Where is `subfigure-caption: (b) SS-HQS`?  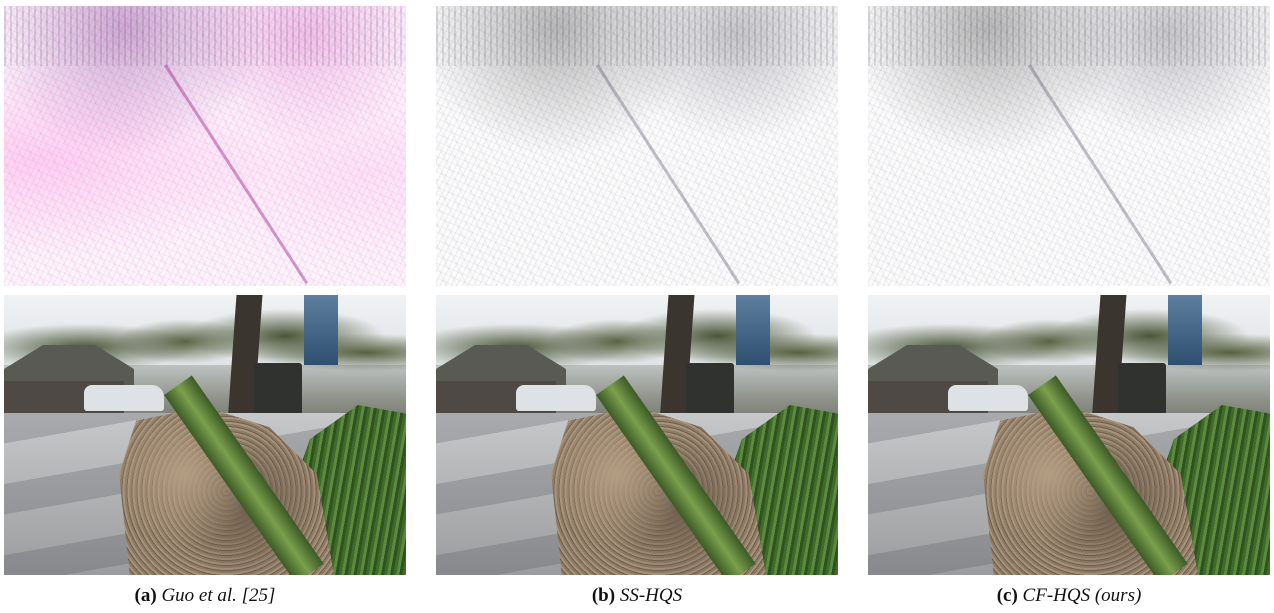
subfigure-caption: (b) SS-HQS is located at coordinates (637, 596).